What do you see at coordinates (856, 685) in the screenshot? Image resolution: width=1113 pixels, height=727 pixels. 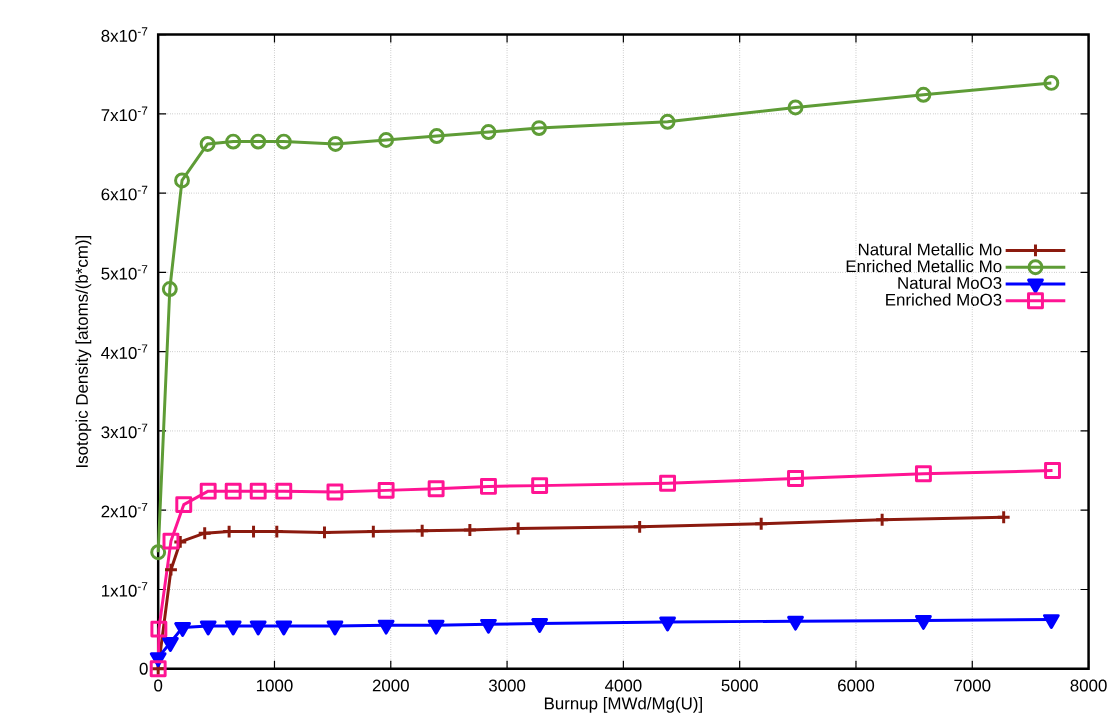 I see `x-tick-label: 6000` at bounding box center [856, 685].